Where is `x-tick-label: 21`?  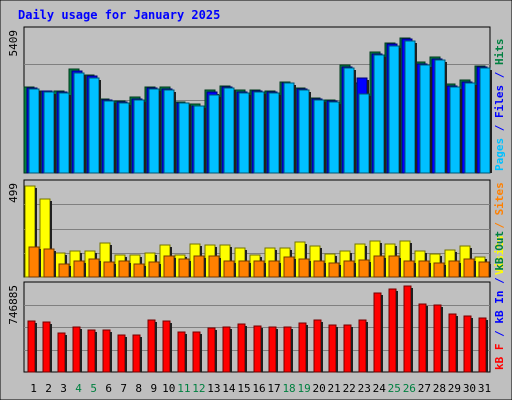 x-tick-label: 21 is located at coordinates (334, 388).